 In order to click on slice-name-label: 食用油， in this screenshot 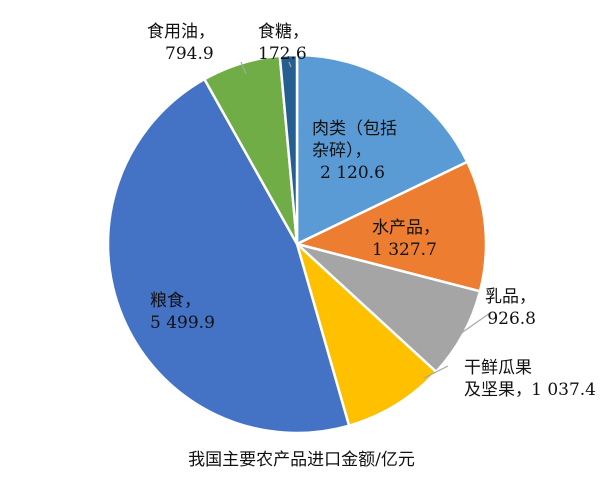, I will do `click(181, 32)`.